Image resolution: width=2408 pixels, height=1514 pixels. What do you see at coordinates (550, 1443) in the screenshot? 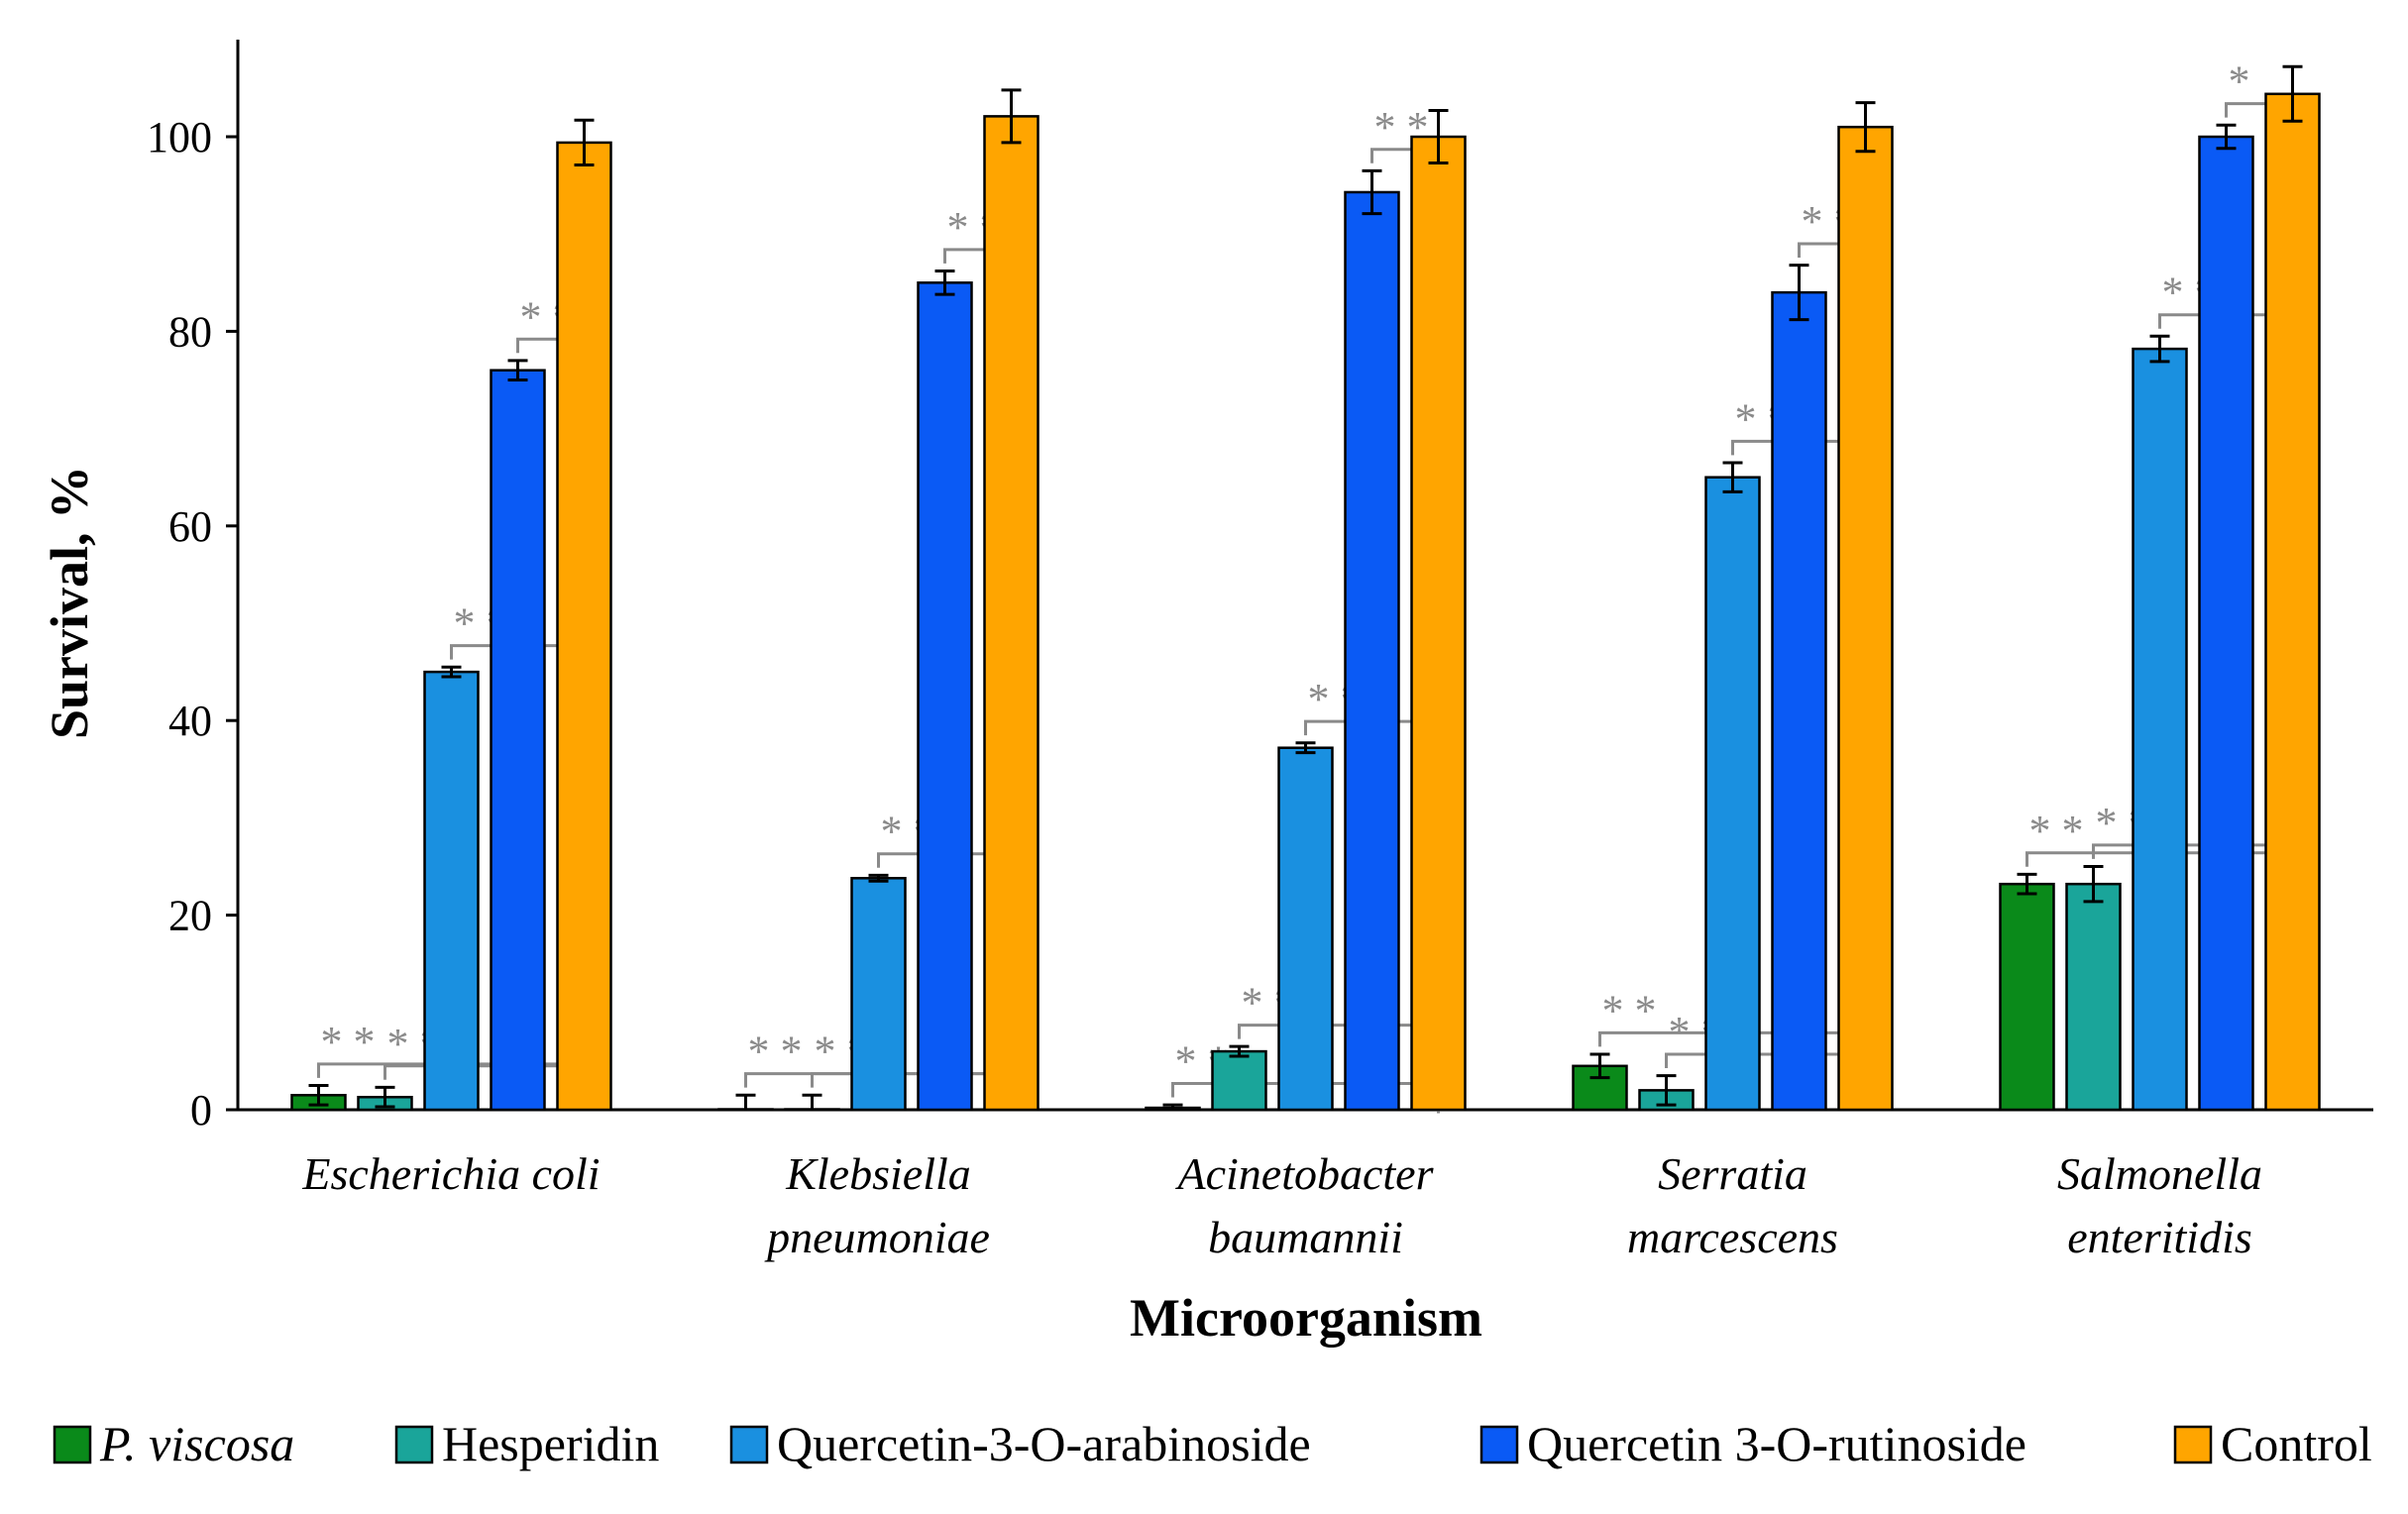
I see `legend-label: Hesperidin` at bounding box center [550, 1443].